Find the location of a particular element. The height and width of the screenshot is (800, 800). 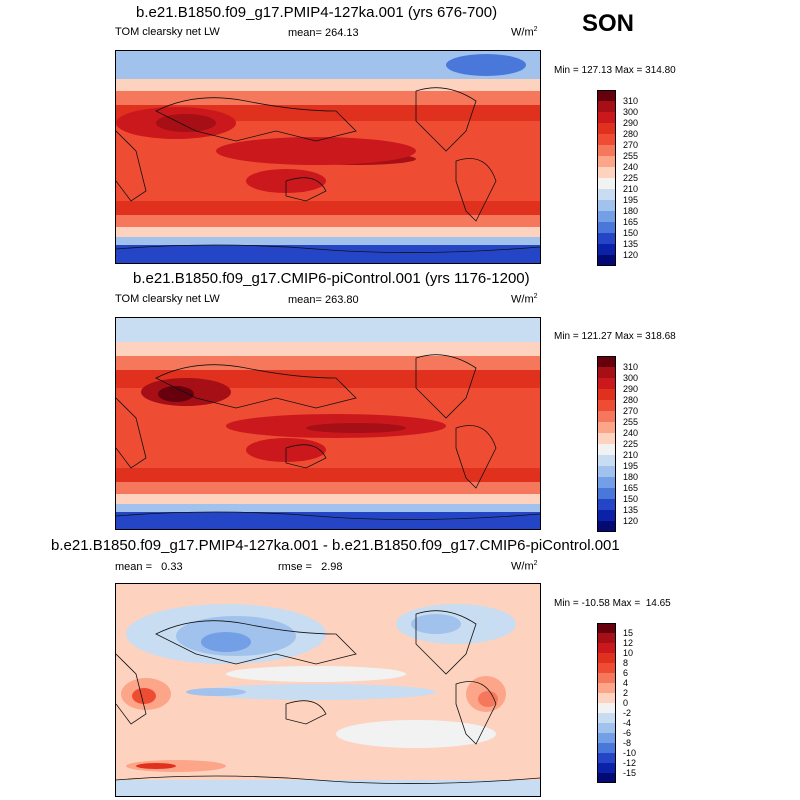

panel-2-variable-label: TOM clearsky net LW is located at coordinates (167, 299).